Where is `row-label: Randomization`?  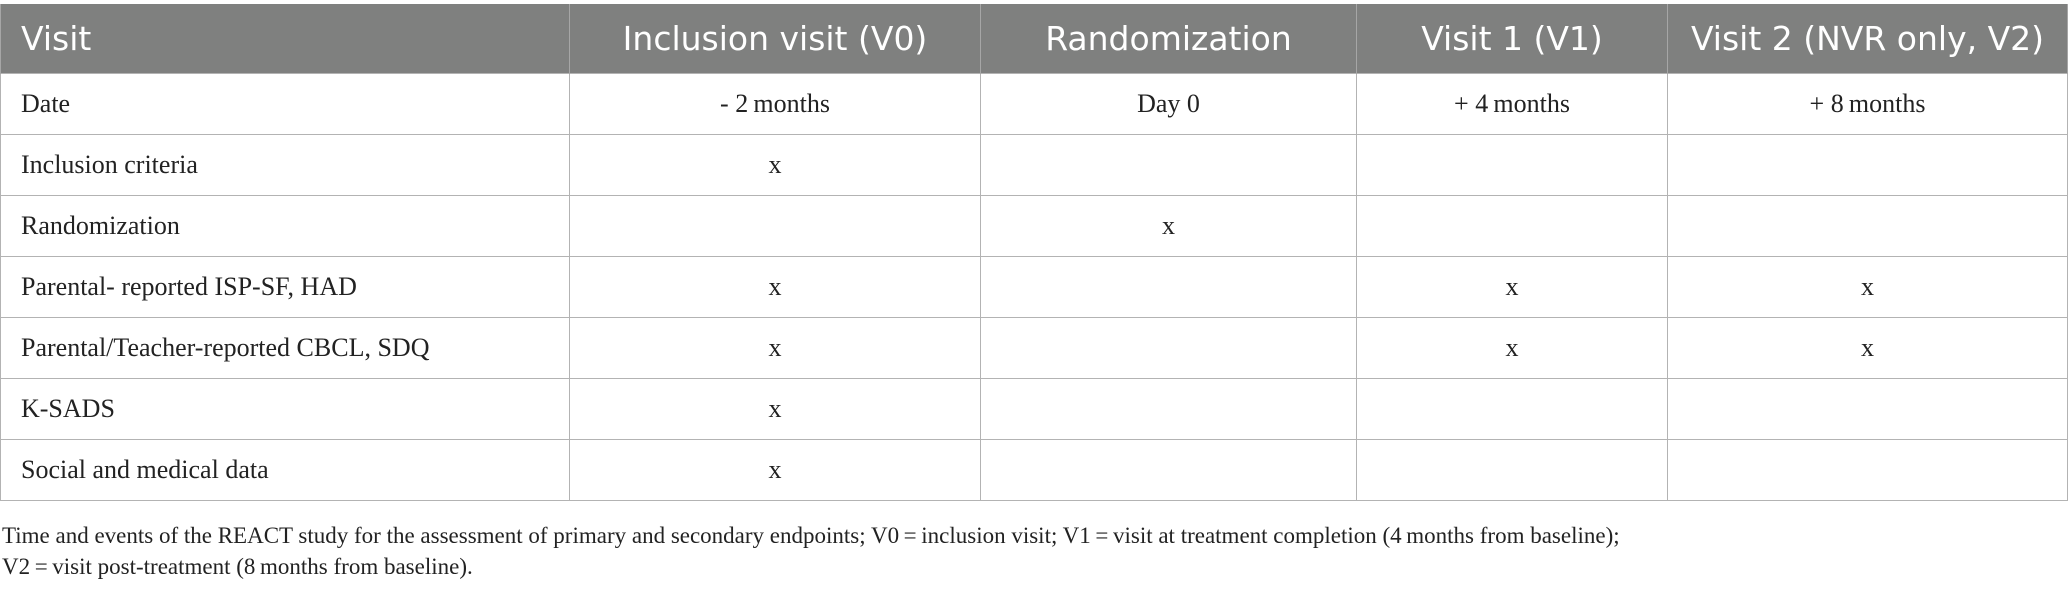
row-label: Randomization is located at coordinates (285, 226).